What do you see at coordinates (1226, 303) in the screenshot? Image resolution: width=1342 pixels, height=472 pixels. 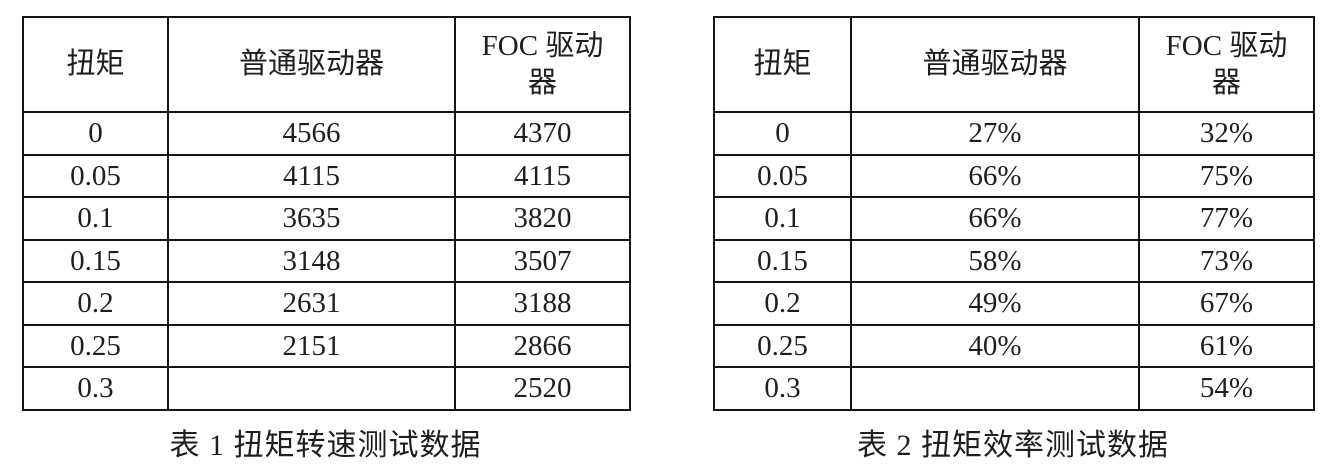 I see `table-cell: 67%` at bounding box center [1226, 303].